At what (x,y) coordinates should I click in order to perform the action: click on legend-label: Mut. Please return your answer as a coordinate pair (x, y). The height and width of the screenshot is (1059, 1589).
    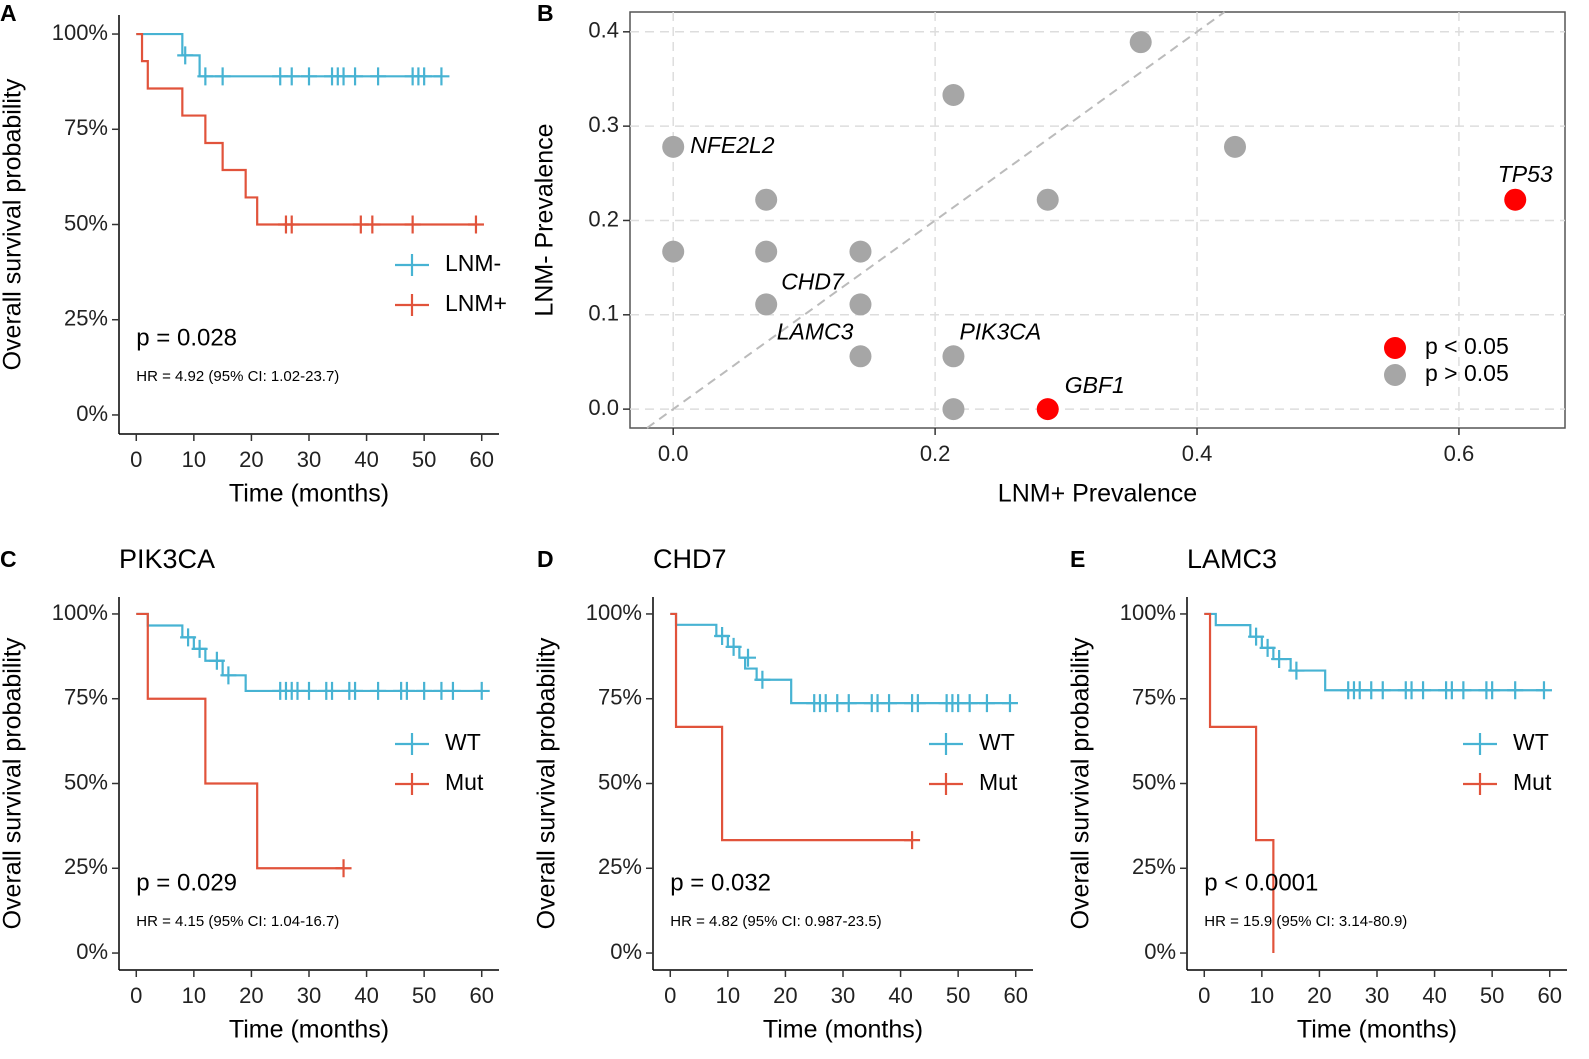
    Looking at the image, I should click on (998, 782).